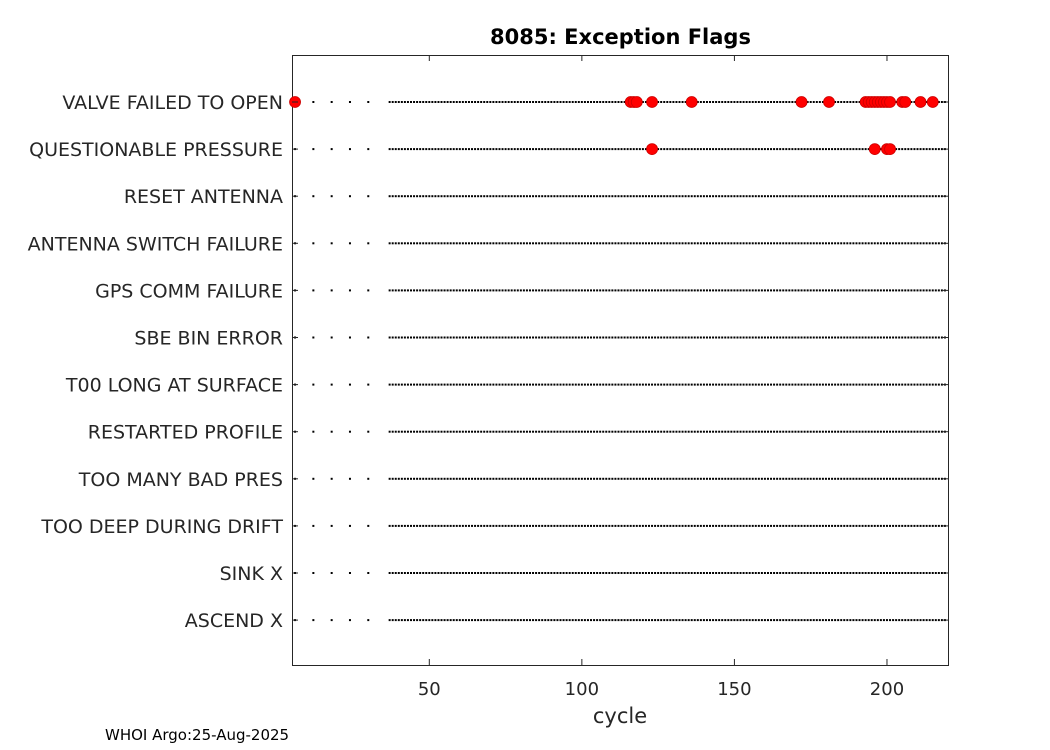  What do you see at coordinates (251, 574) in the screenshot?
I see `y-tick-label: SINK X` at bounding box center [251, 574].